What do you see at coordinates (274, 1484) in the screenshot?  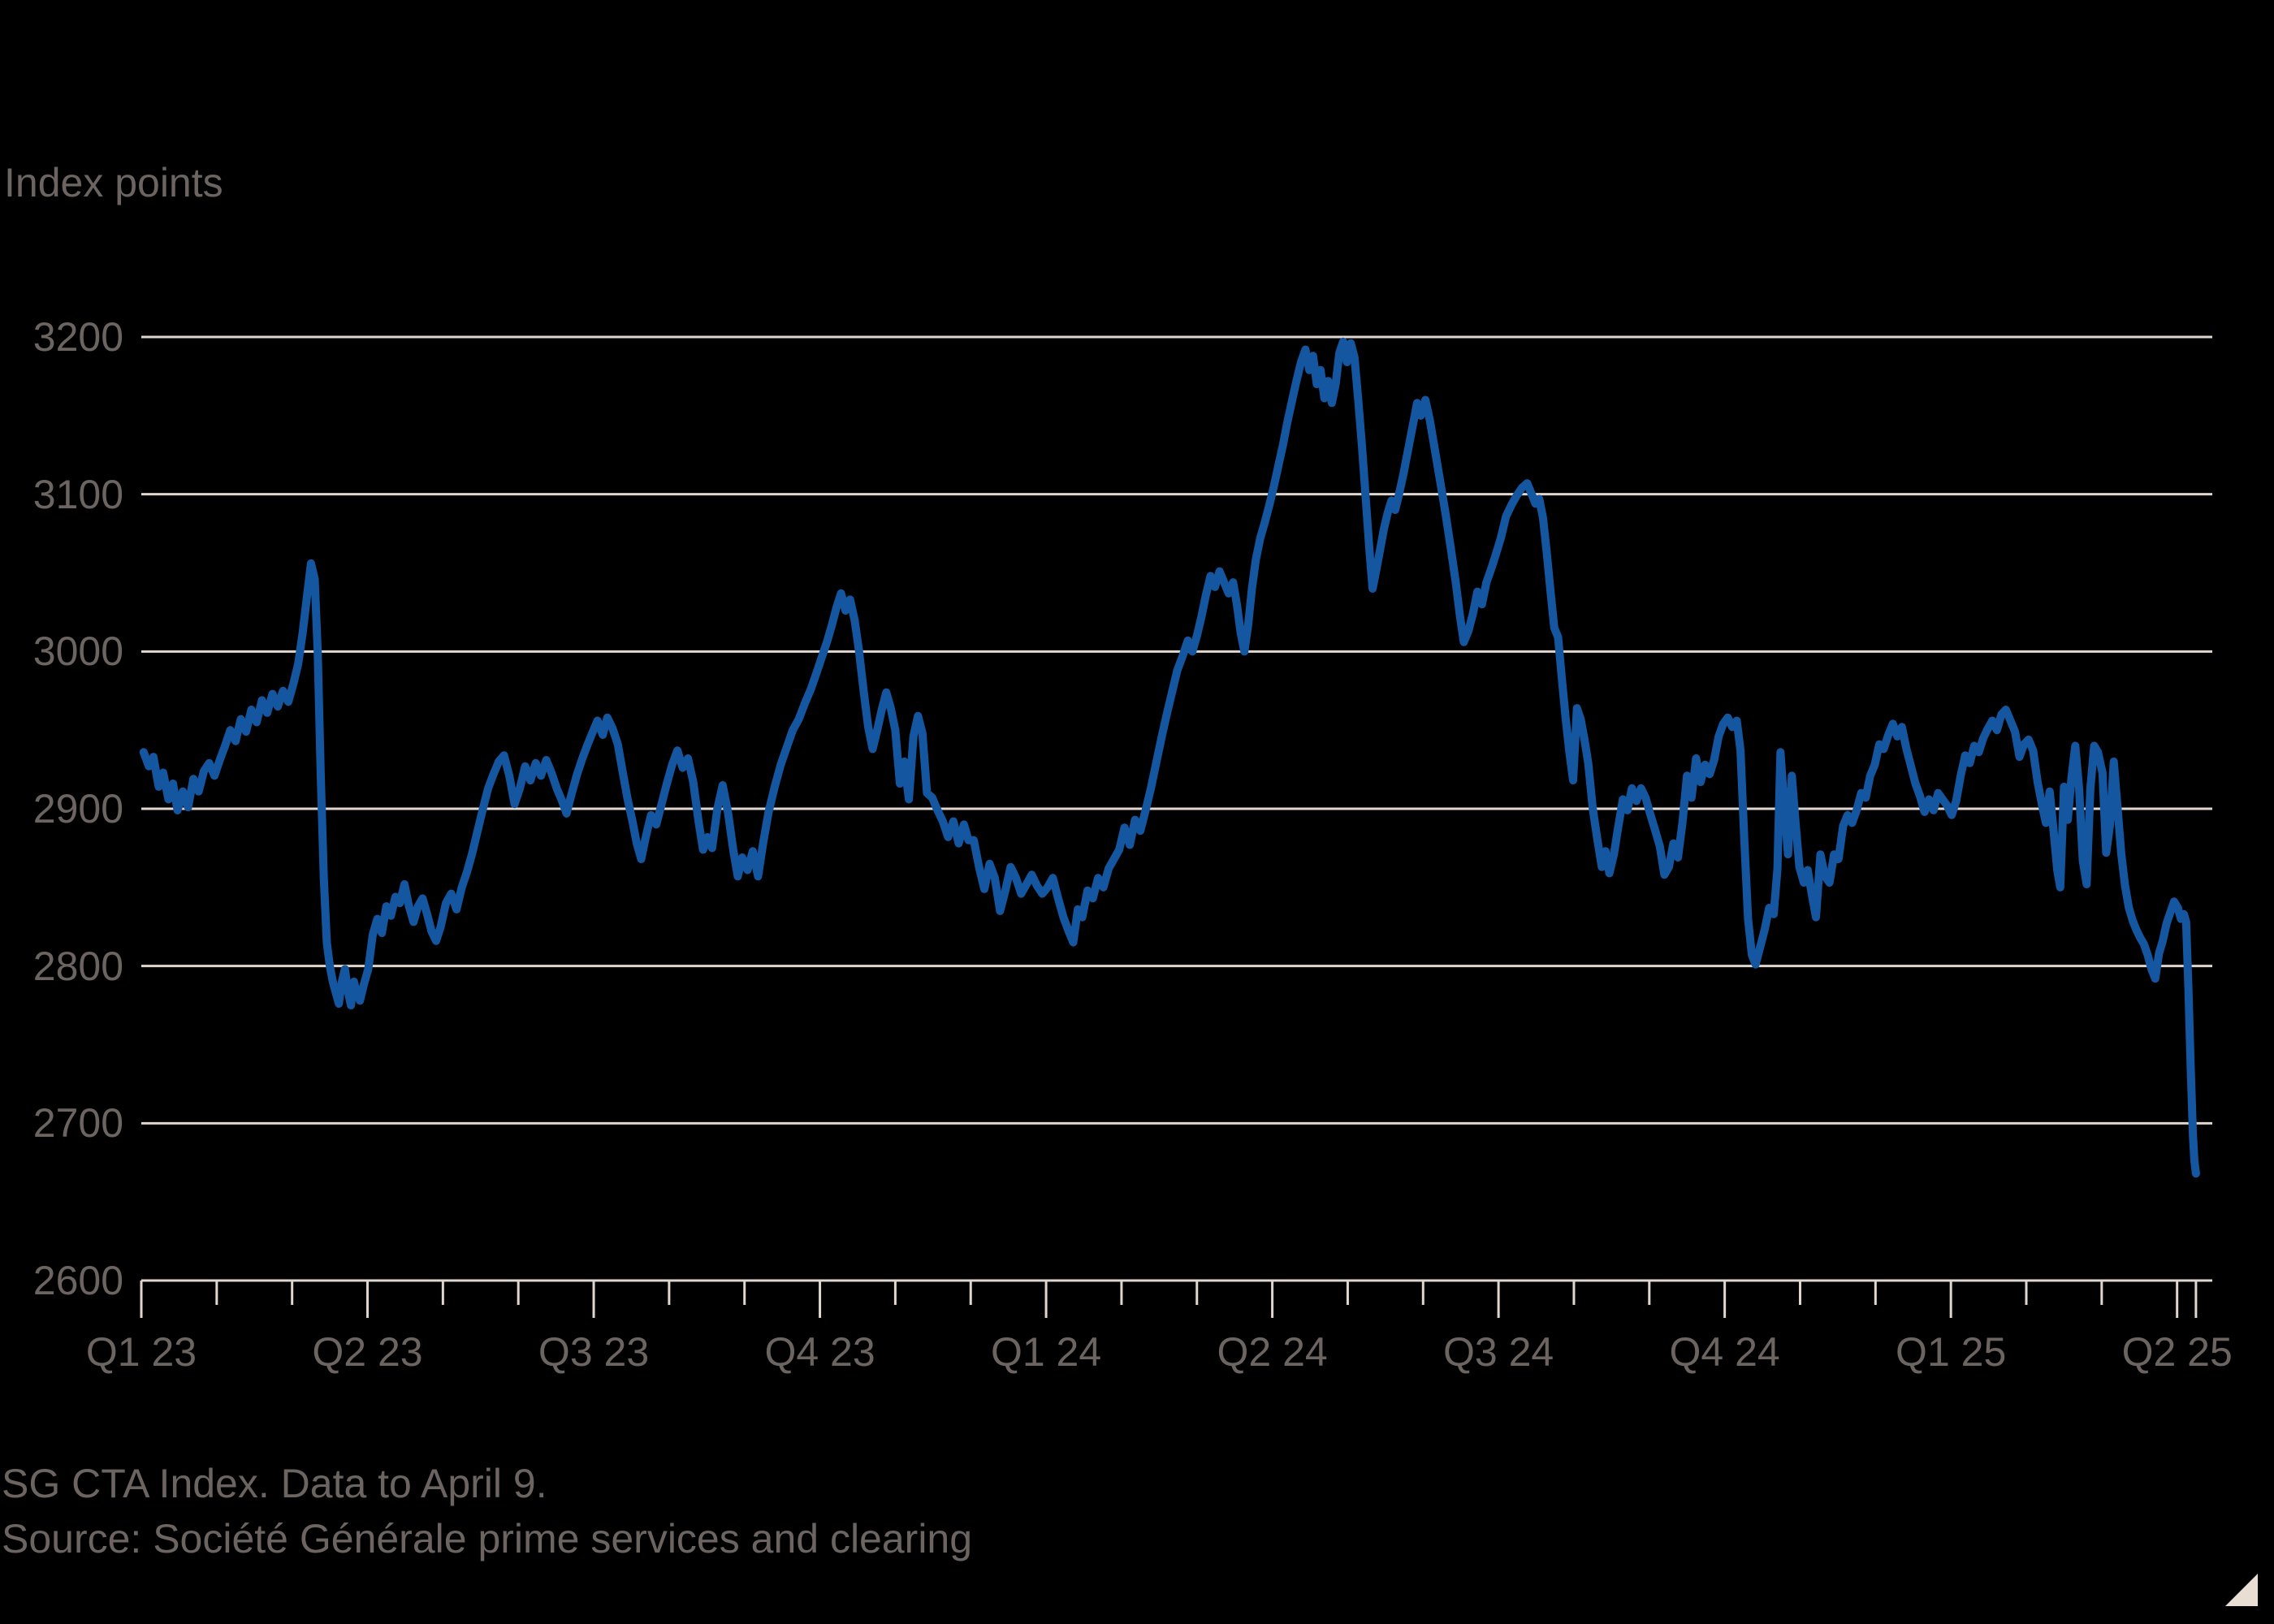 I see `chart-footnote: SG CTA Index. Data to April 9.` at bounding box center [274, 1484].